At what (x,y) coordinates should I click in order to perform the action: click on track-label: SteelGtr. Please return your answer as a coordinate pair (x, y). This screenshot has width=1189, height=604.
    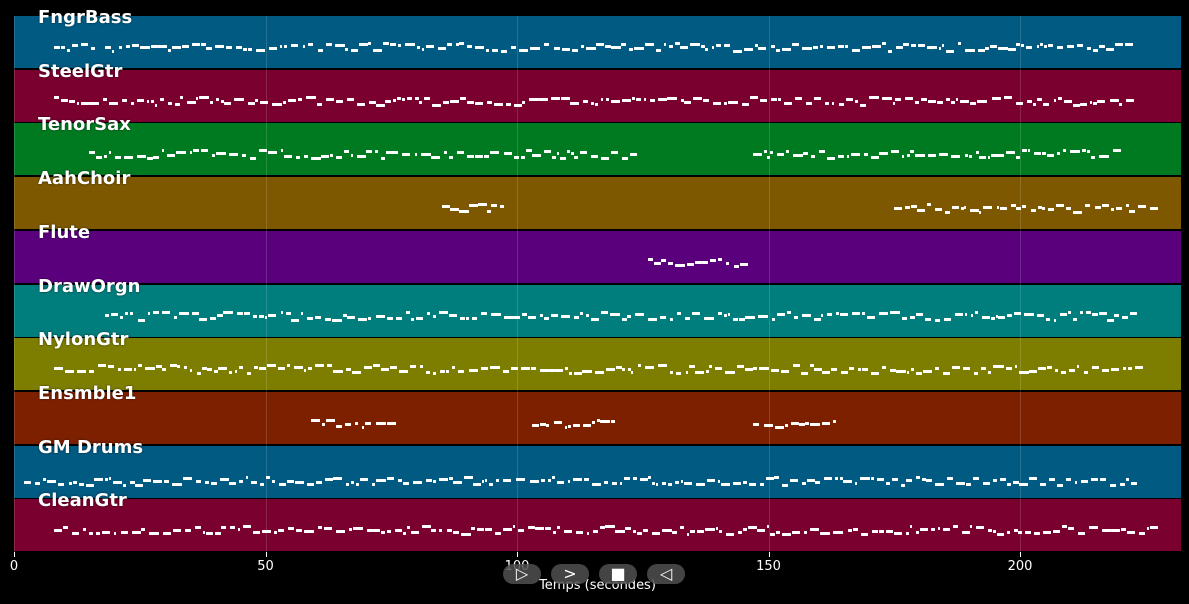
    Looking at the image, I should click on (80, 71).